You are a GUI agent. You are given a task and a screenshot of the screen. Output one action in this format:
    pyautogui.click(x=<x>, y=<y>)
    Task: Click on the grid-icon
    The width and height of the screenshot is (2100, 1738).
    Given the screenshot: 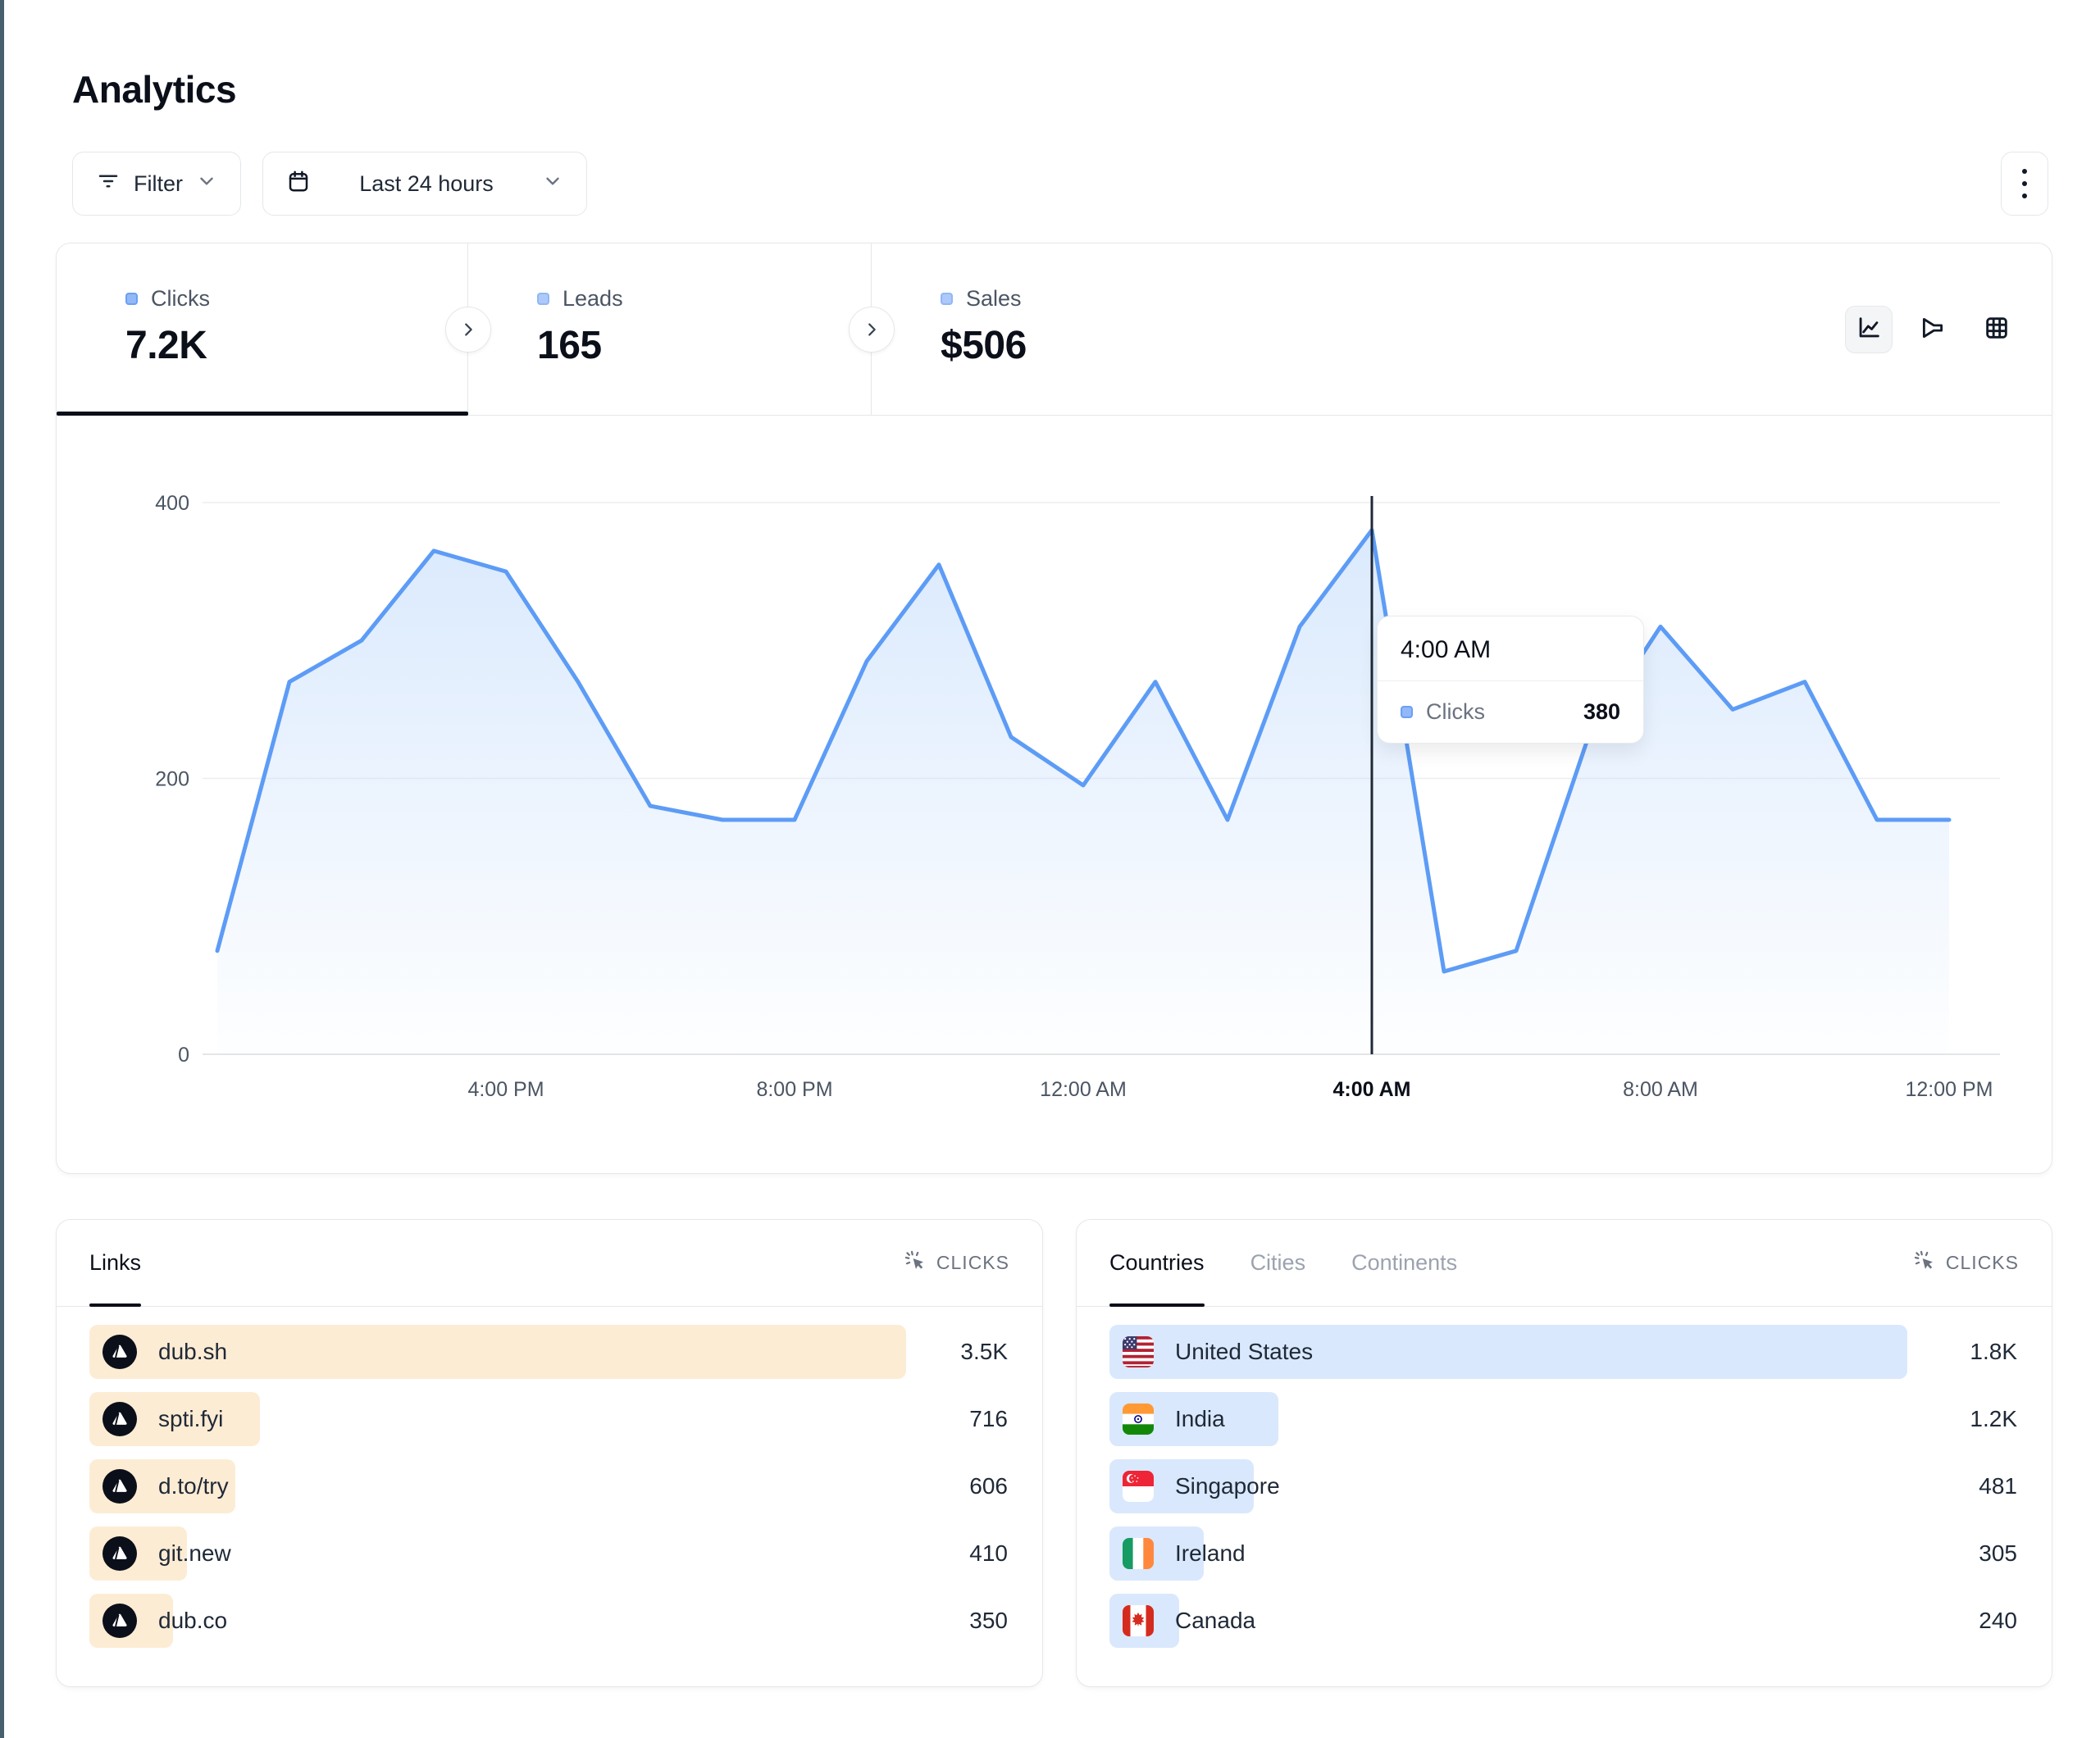 What is the action you would take?
    pyautogui.click(x=1997, y=330)
    